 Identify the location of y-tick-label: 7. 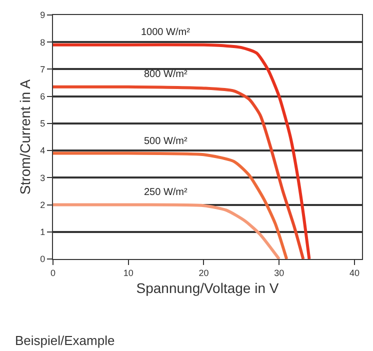
(43, 69).